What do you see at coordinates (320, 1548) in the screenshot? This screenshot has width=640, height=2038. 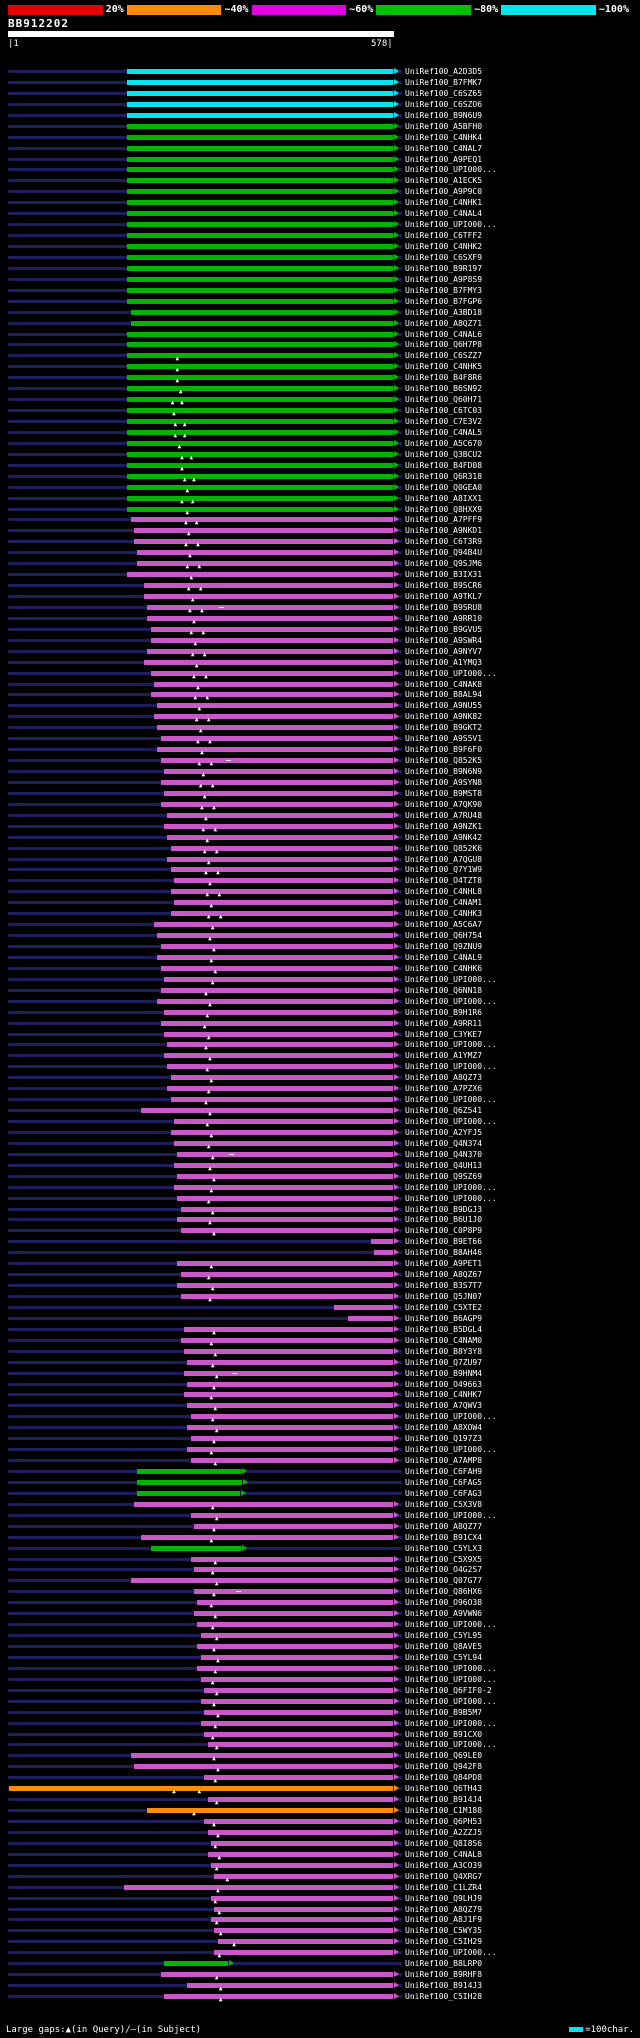 I see `alignment-row: UniRef100_C5YLX3` at bounding box center [320, 1548].